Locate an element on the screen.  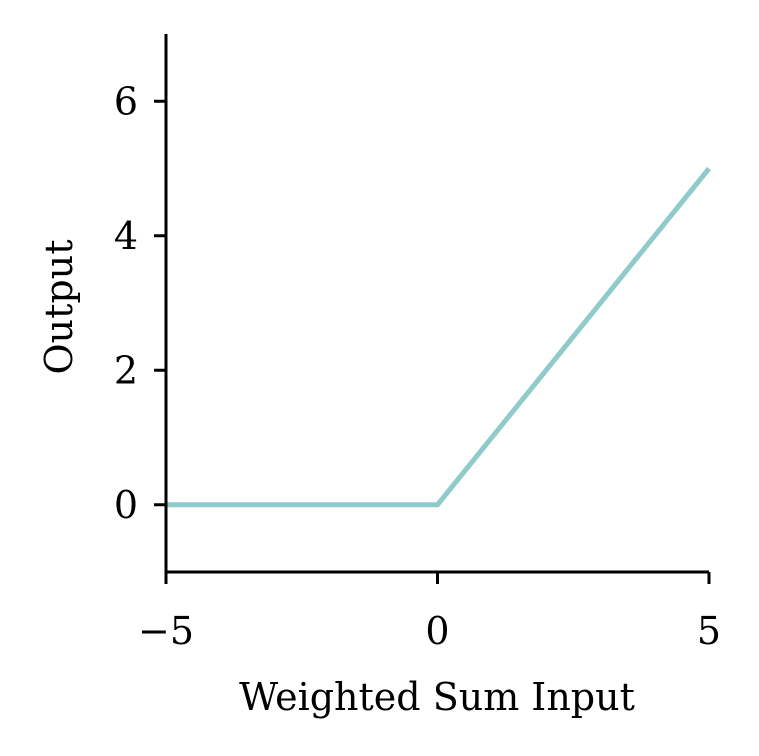
y-tick-label: 6 is located at coordinates (126, 101).